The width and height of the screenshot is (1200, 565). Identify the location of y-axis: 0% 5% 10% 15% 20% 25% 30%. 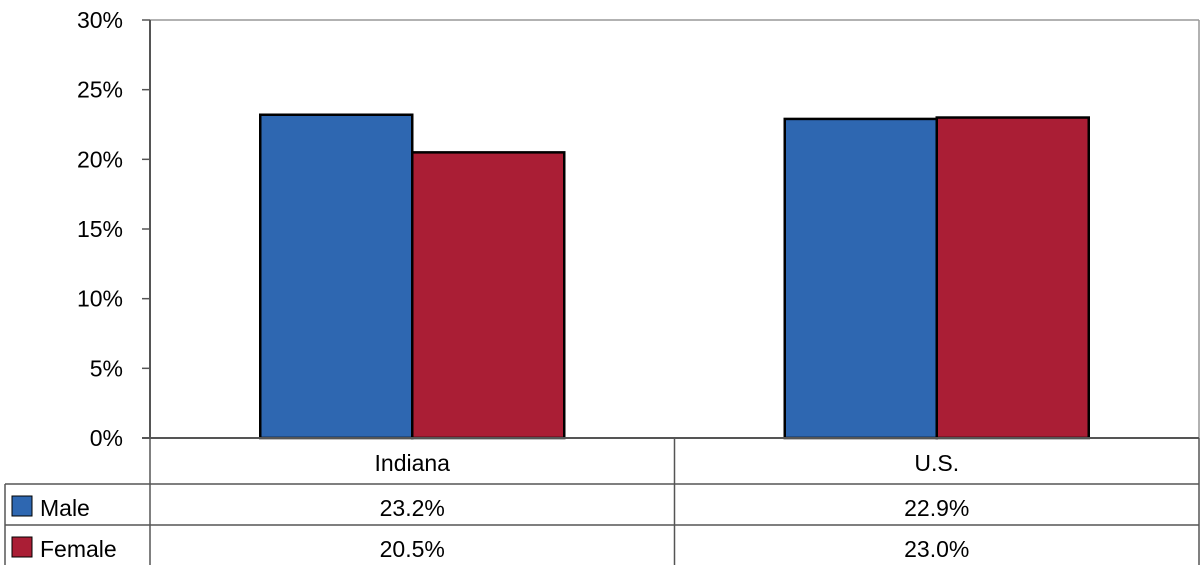
(113, 229).